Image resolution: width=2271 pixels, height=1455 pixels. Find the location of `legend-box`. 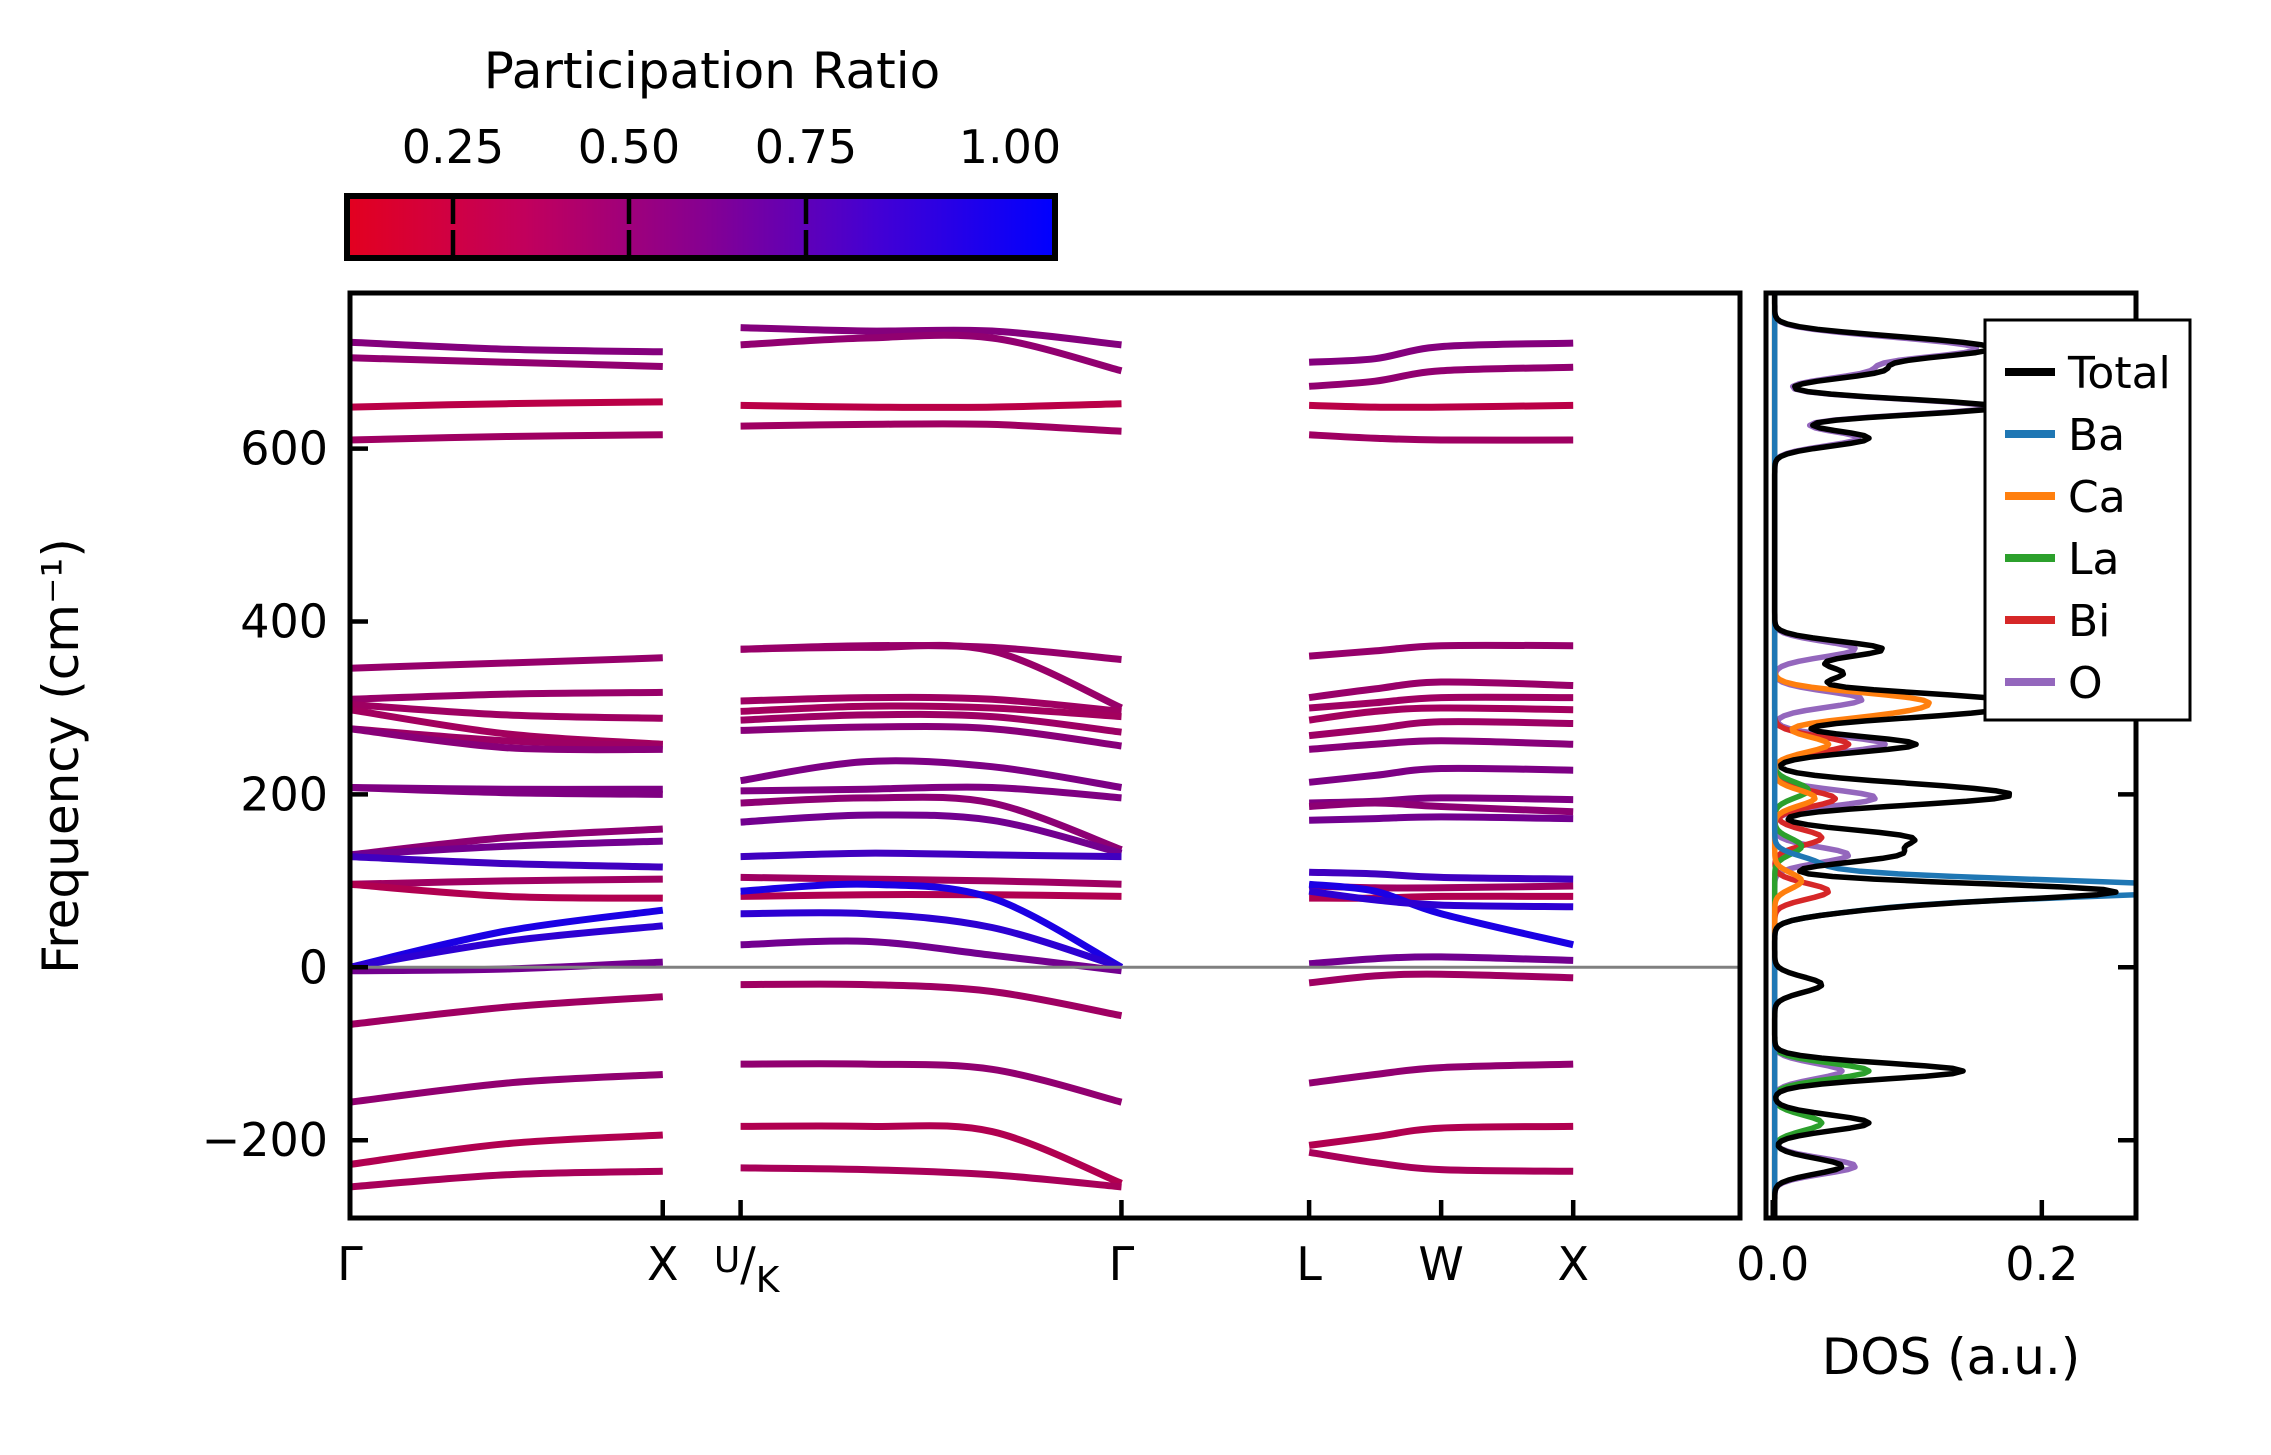

legend-box is located at coordinates (2087, 520).